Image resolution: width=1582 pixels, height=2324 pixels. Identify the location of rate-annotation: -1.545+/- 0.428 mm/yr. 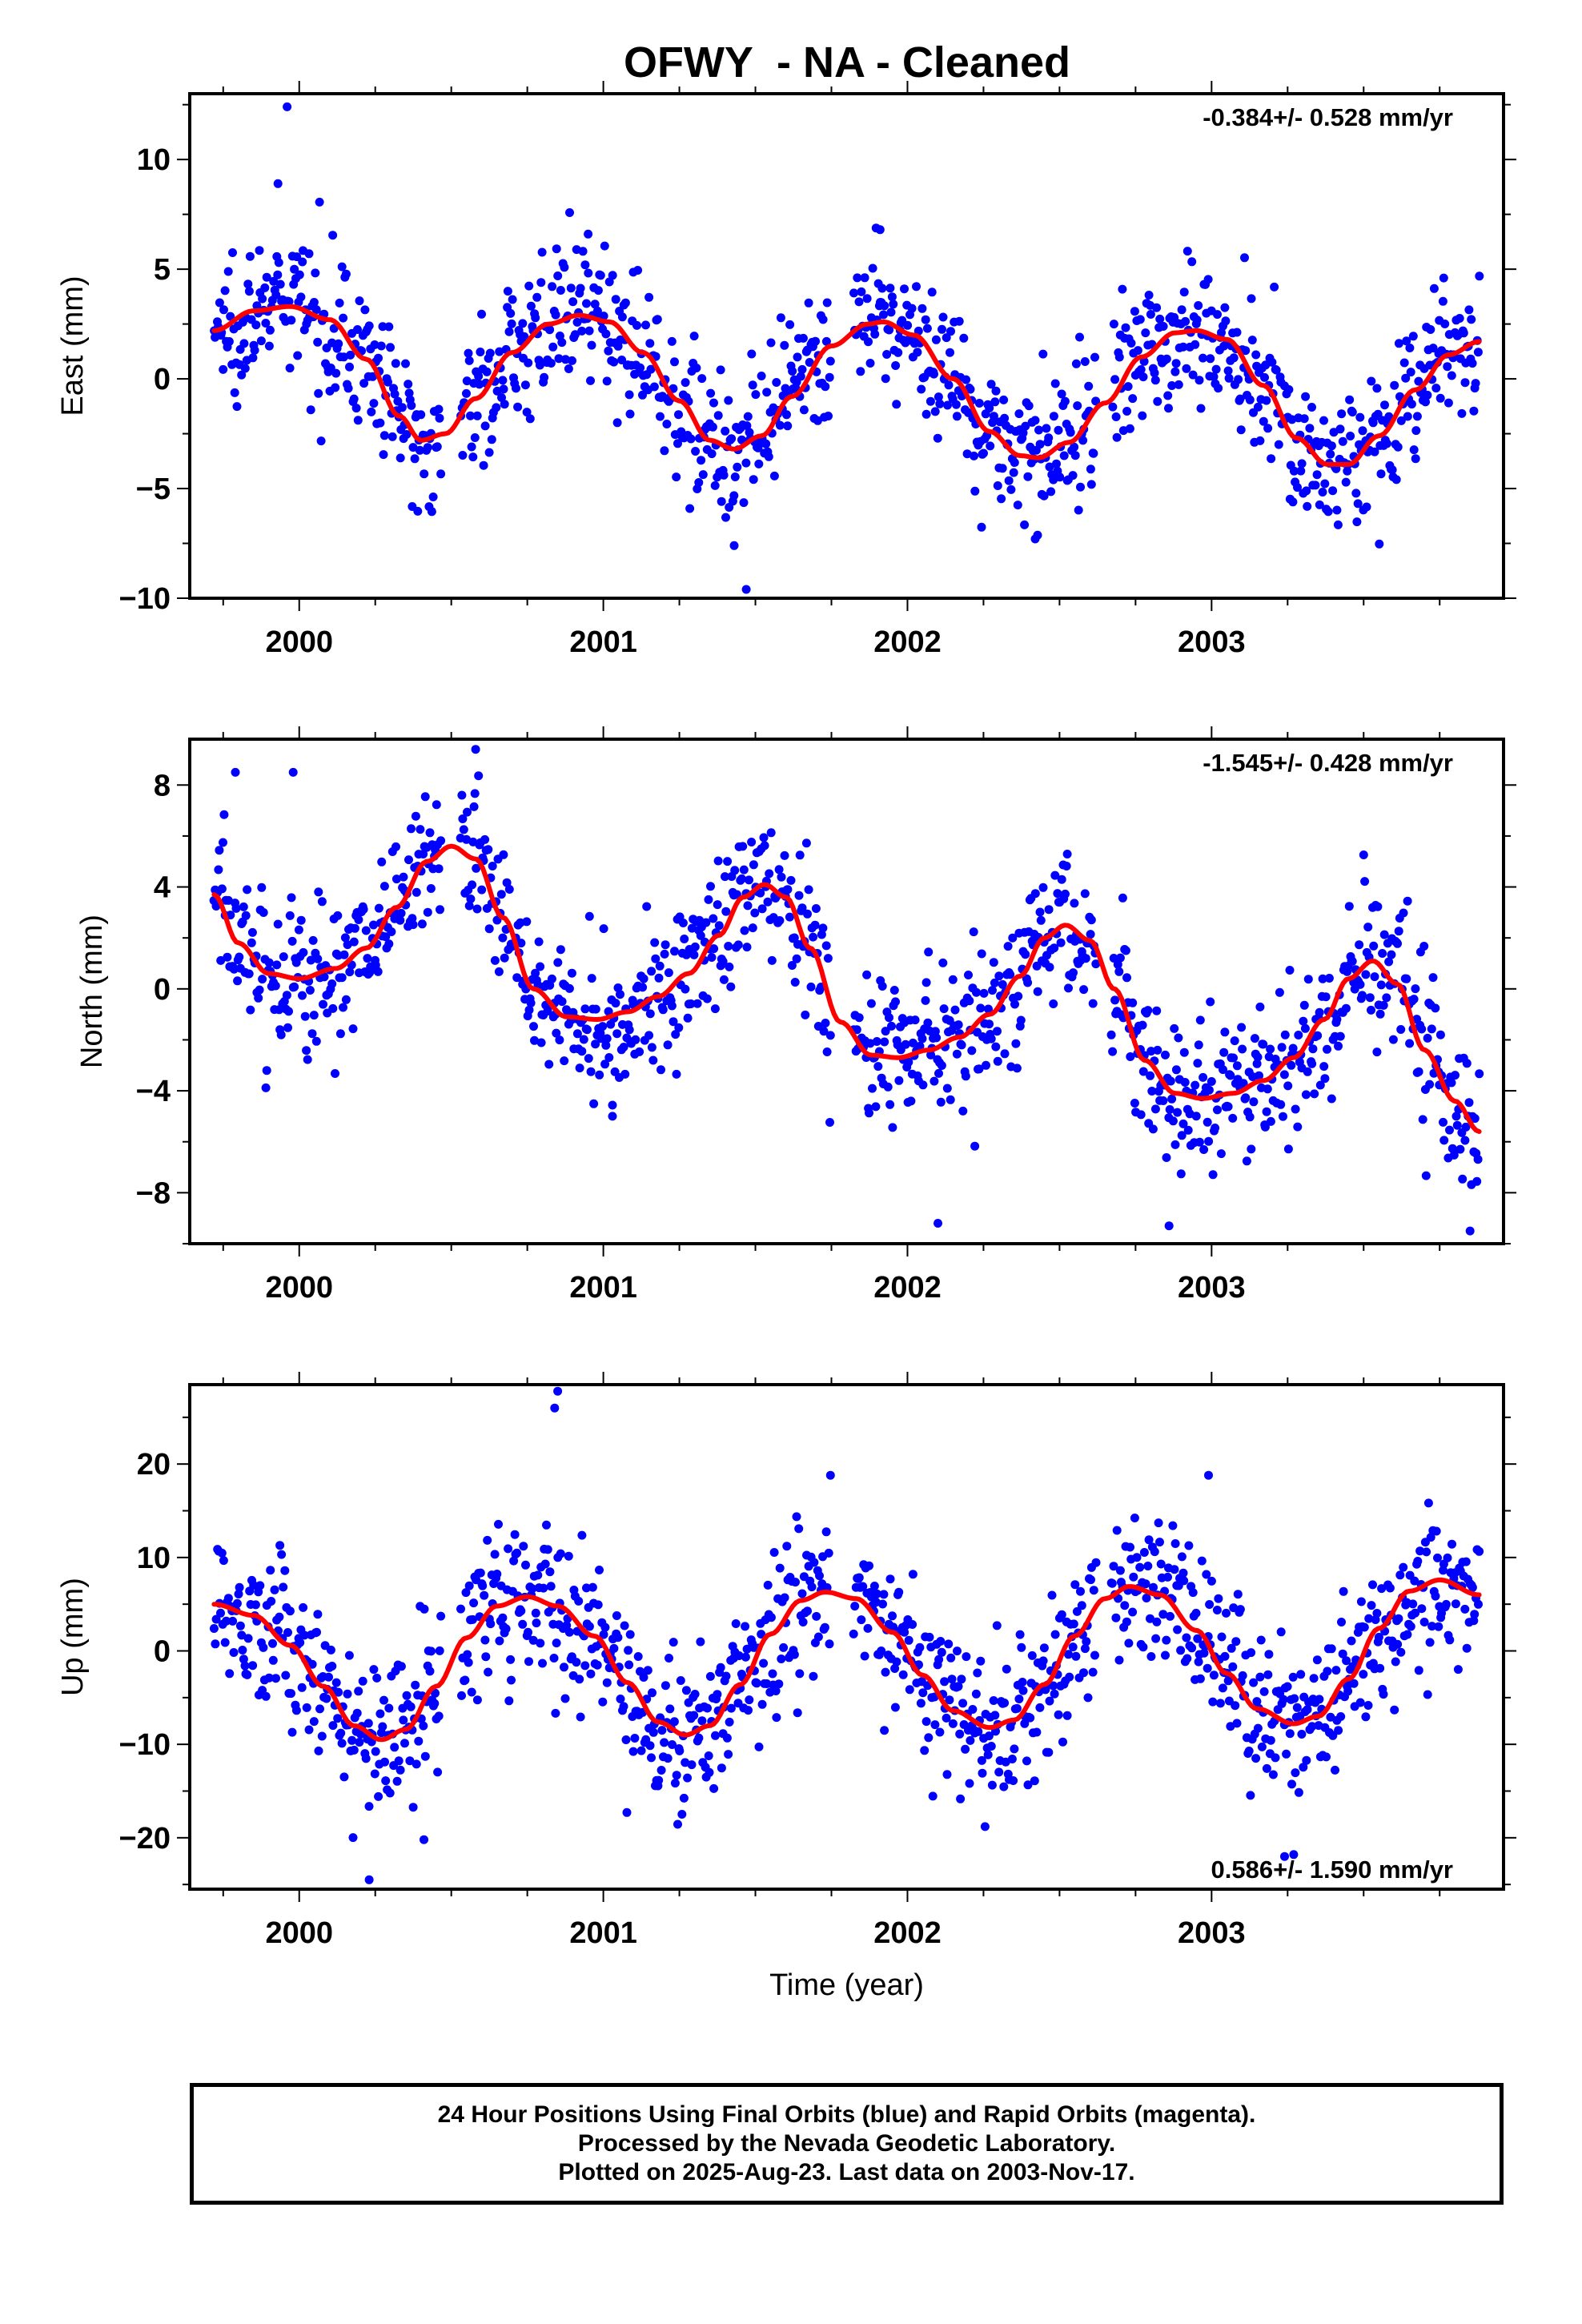
(1328, 763).